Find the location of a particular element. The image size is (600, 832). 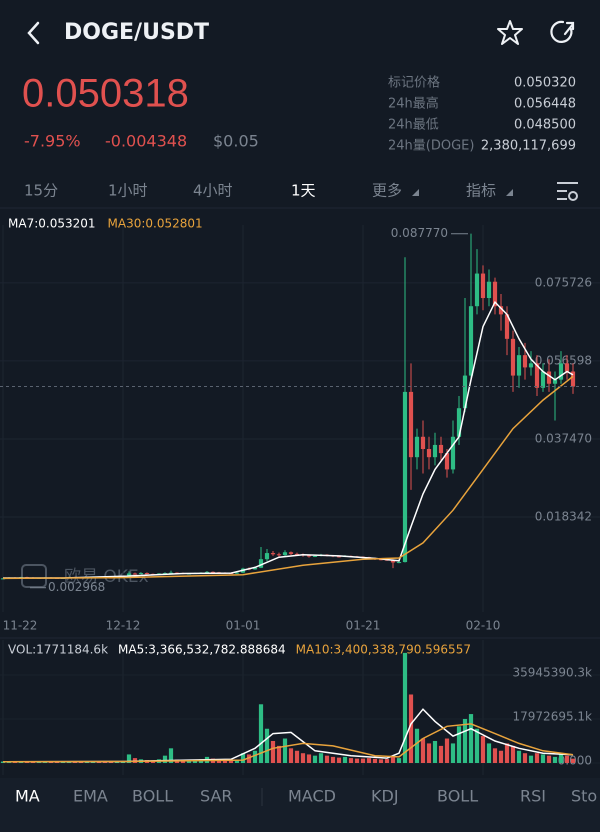

legend-entry: MA30:0.052801 is located at coordinates (155, 224).